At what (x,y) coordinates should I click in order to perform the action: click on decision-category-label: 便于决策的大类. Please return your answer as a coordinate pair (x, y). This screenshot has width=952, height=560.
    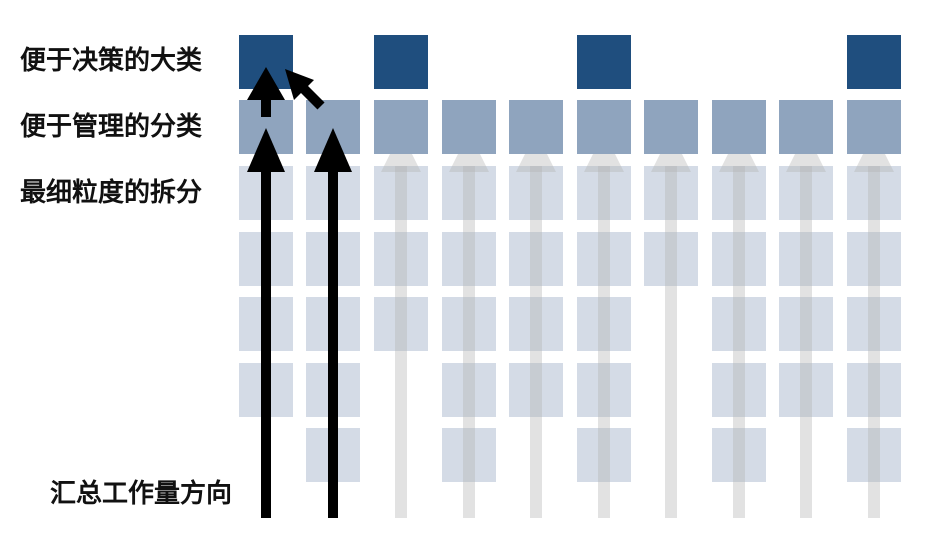
    Looking at the image, I should click on (111, 61).